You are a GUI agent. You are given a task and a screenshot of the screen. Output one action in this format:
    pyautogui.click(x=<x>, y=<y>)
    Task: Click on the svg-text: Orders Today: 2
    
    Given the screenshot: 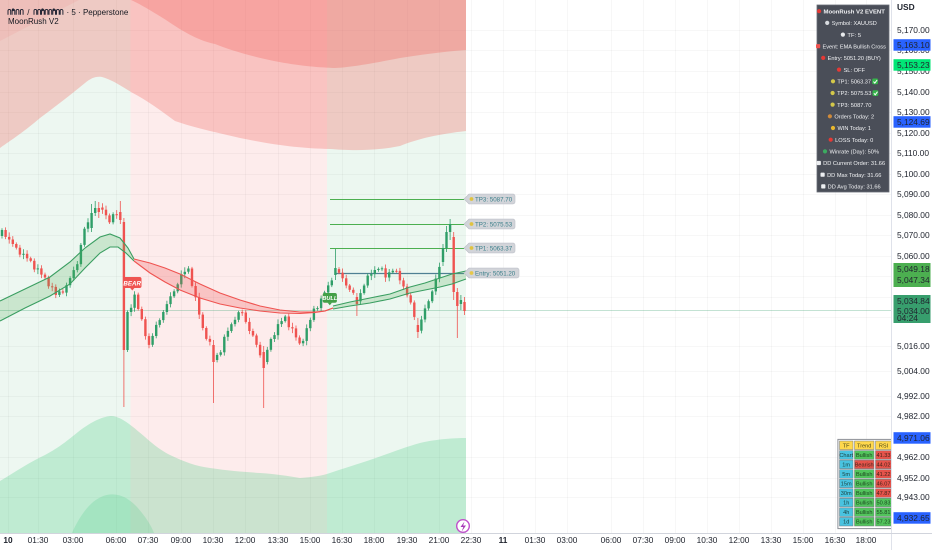 What is the action you would take?
    pyautogui.click(x=854, y=118)
    